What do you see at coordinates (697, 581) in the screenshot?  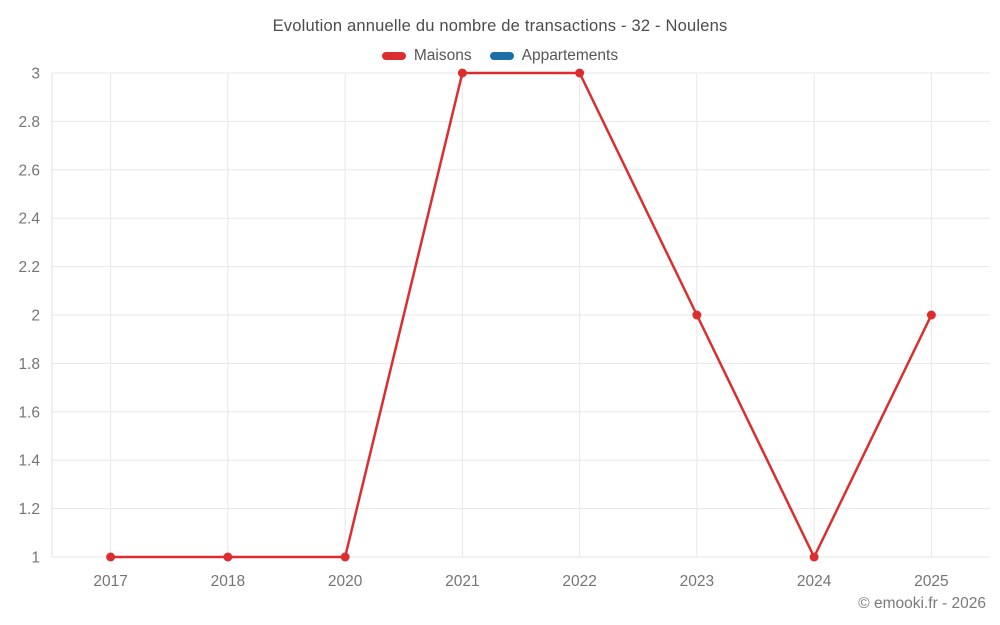 I see `x-tick-label: 2023` at bounding box center [697, 581].